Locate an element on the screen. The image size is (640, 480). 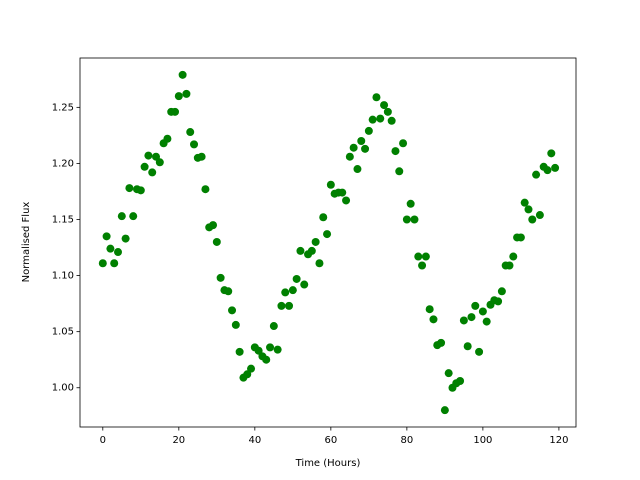
y-tick-label: 1.00 is located at coordinates (63, 388).